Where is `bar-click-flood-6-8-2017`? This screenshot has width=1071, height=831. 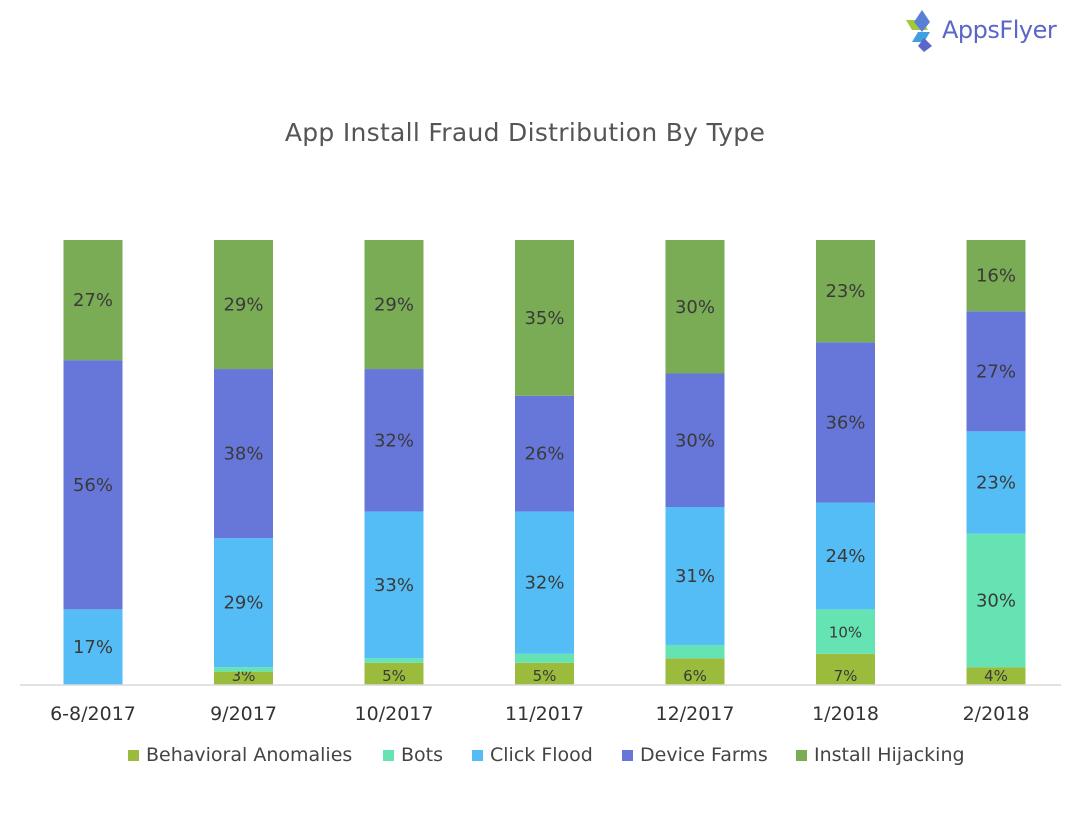
bar-click-flood-6-8-2017 is located at coordinates (93, 647).